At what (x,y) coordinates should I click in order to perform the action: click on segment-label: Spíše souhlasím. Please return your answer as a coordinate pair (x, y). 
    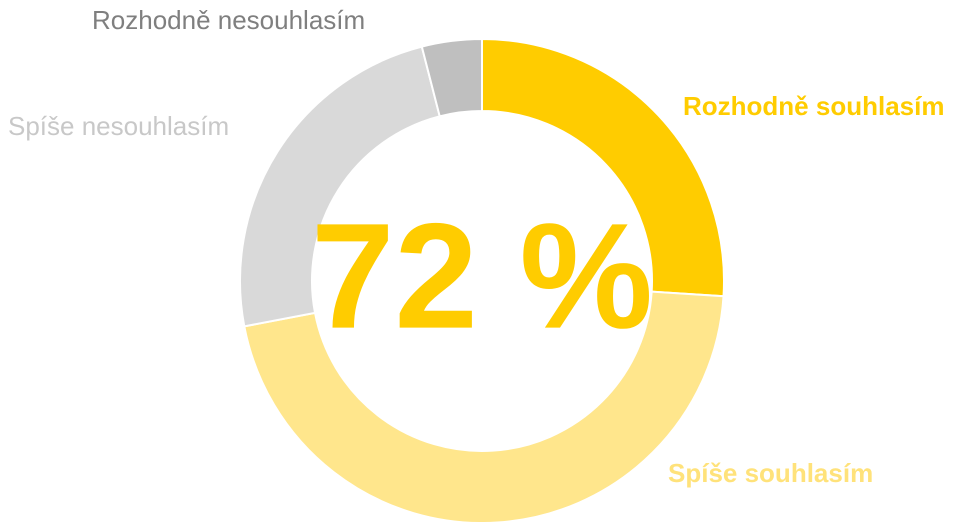
    Looking at the image, I should click on (770, 473).